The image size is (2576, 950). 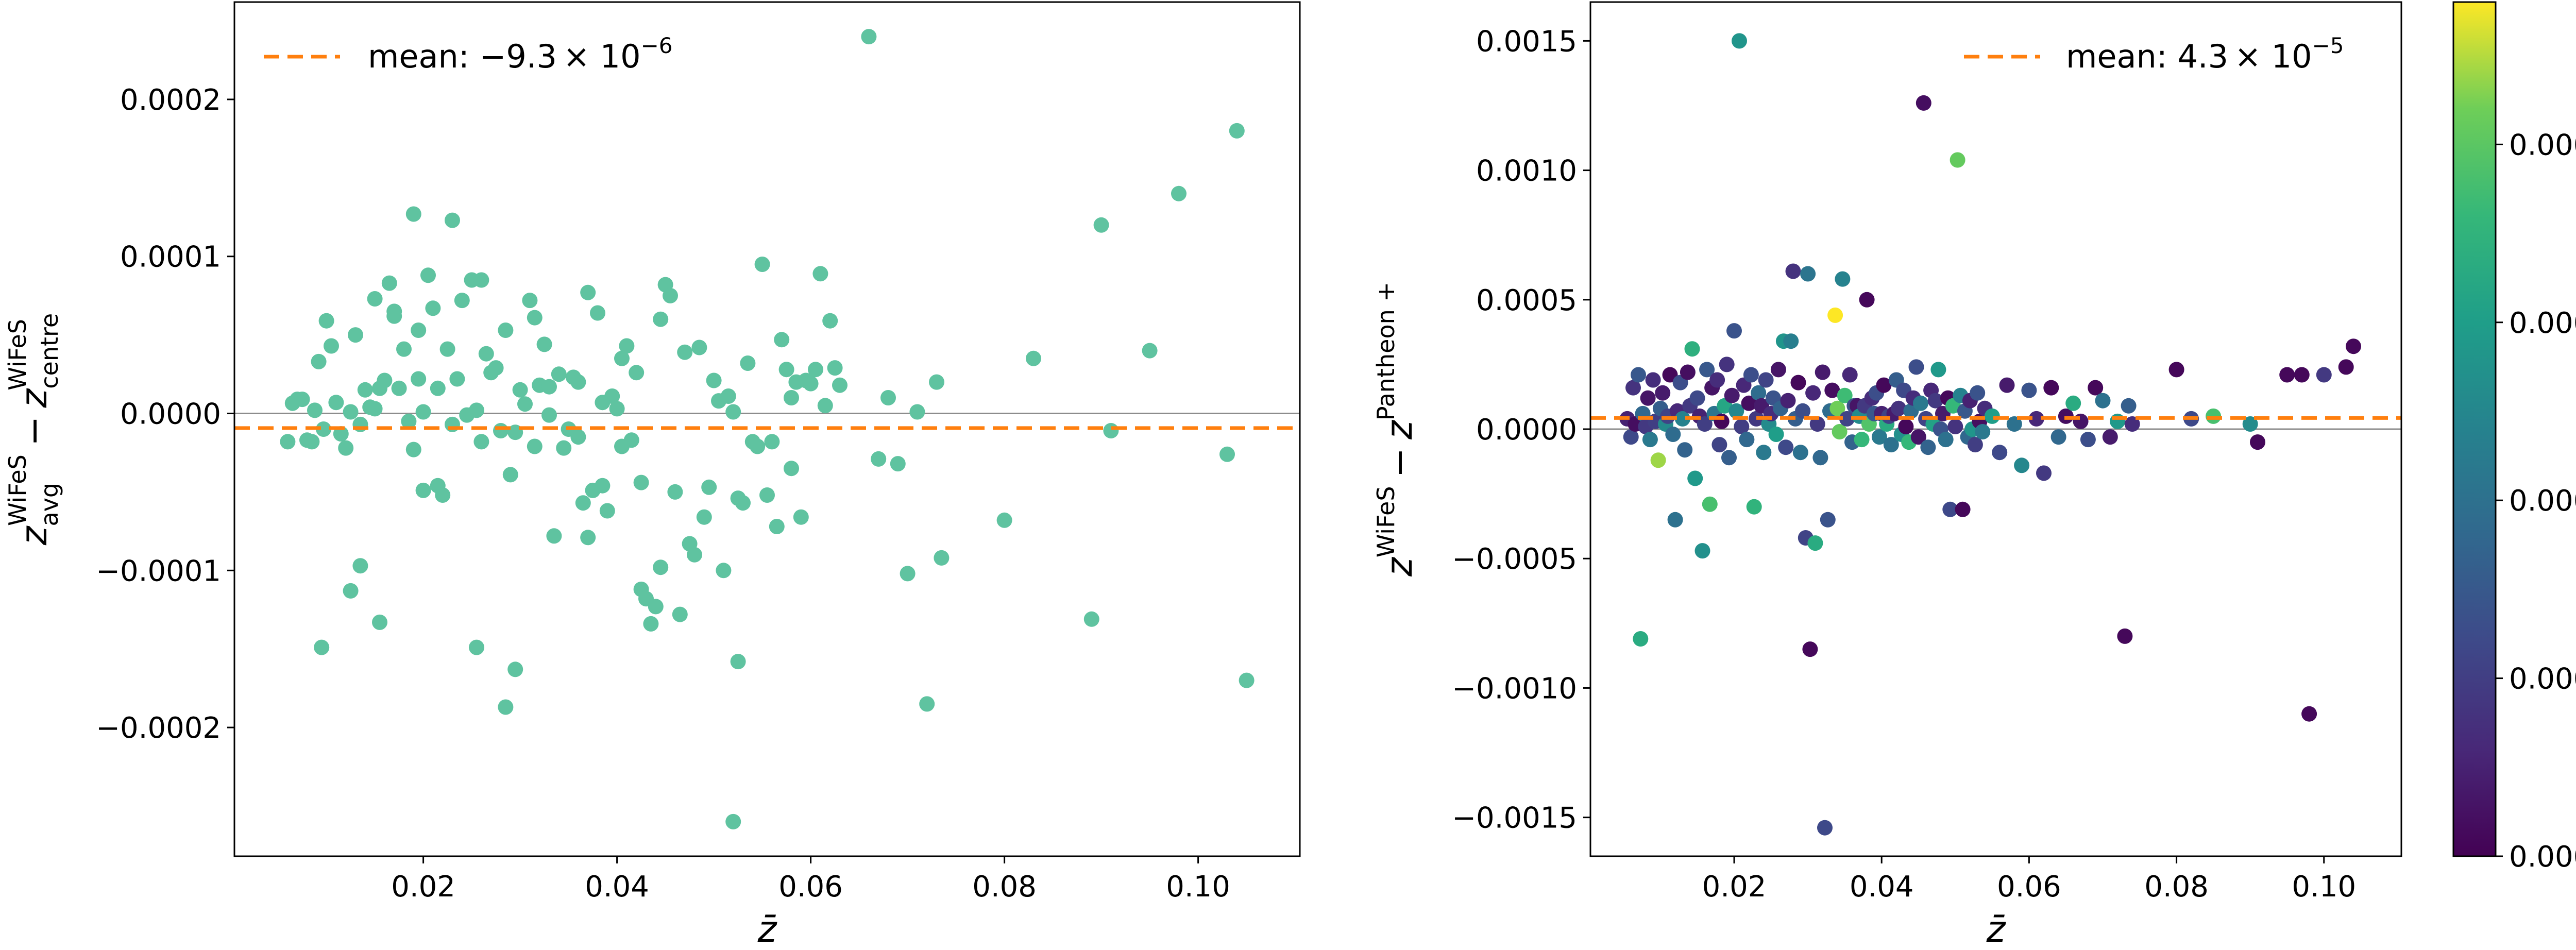 What do you see at coordinates (2121, 56) in the screenshot?
I see `right-legend-text: mean:` at bounding box center [2121, 56].